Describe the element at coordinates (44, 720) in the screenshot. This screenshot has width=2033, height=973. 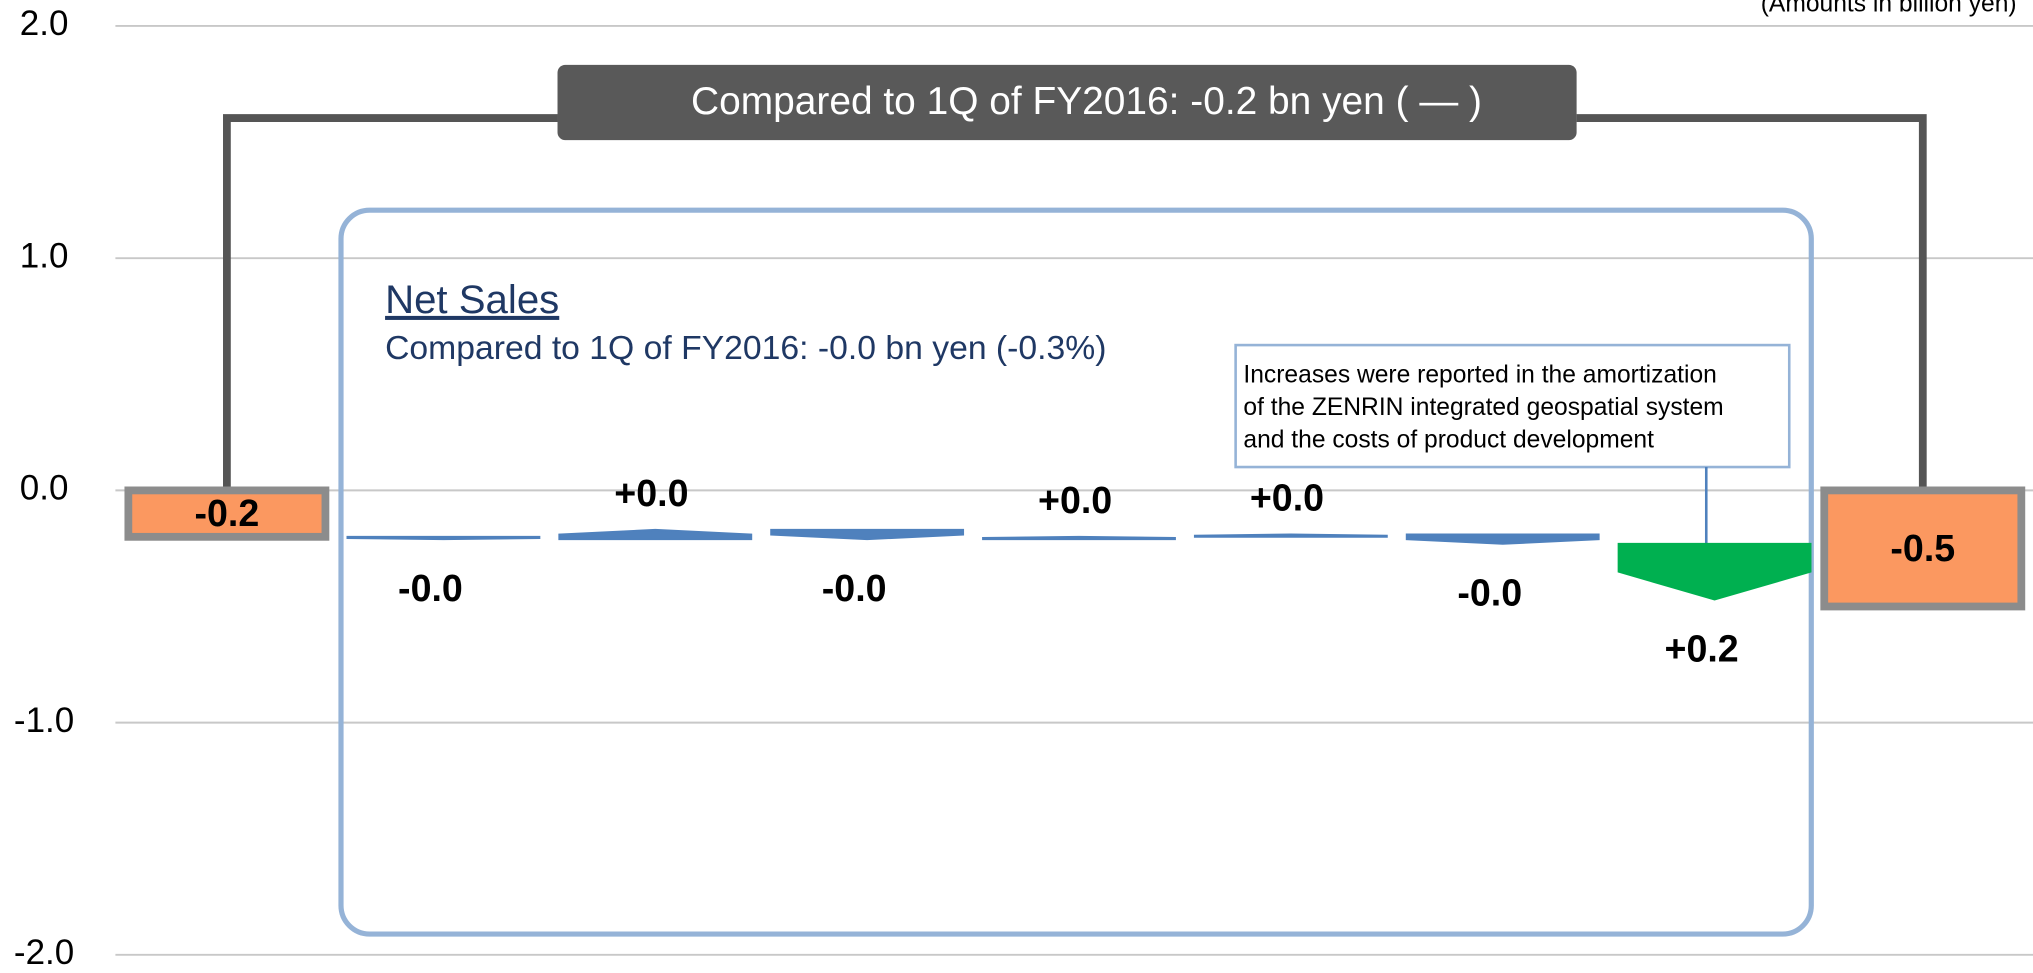
I see `y-tick-label: -1.0` at that location.